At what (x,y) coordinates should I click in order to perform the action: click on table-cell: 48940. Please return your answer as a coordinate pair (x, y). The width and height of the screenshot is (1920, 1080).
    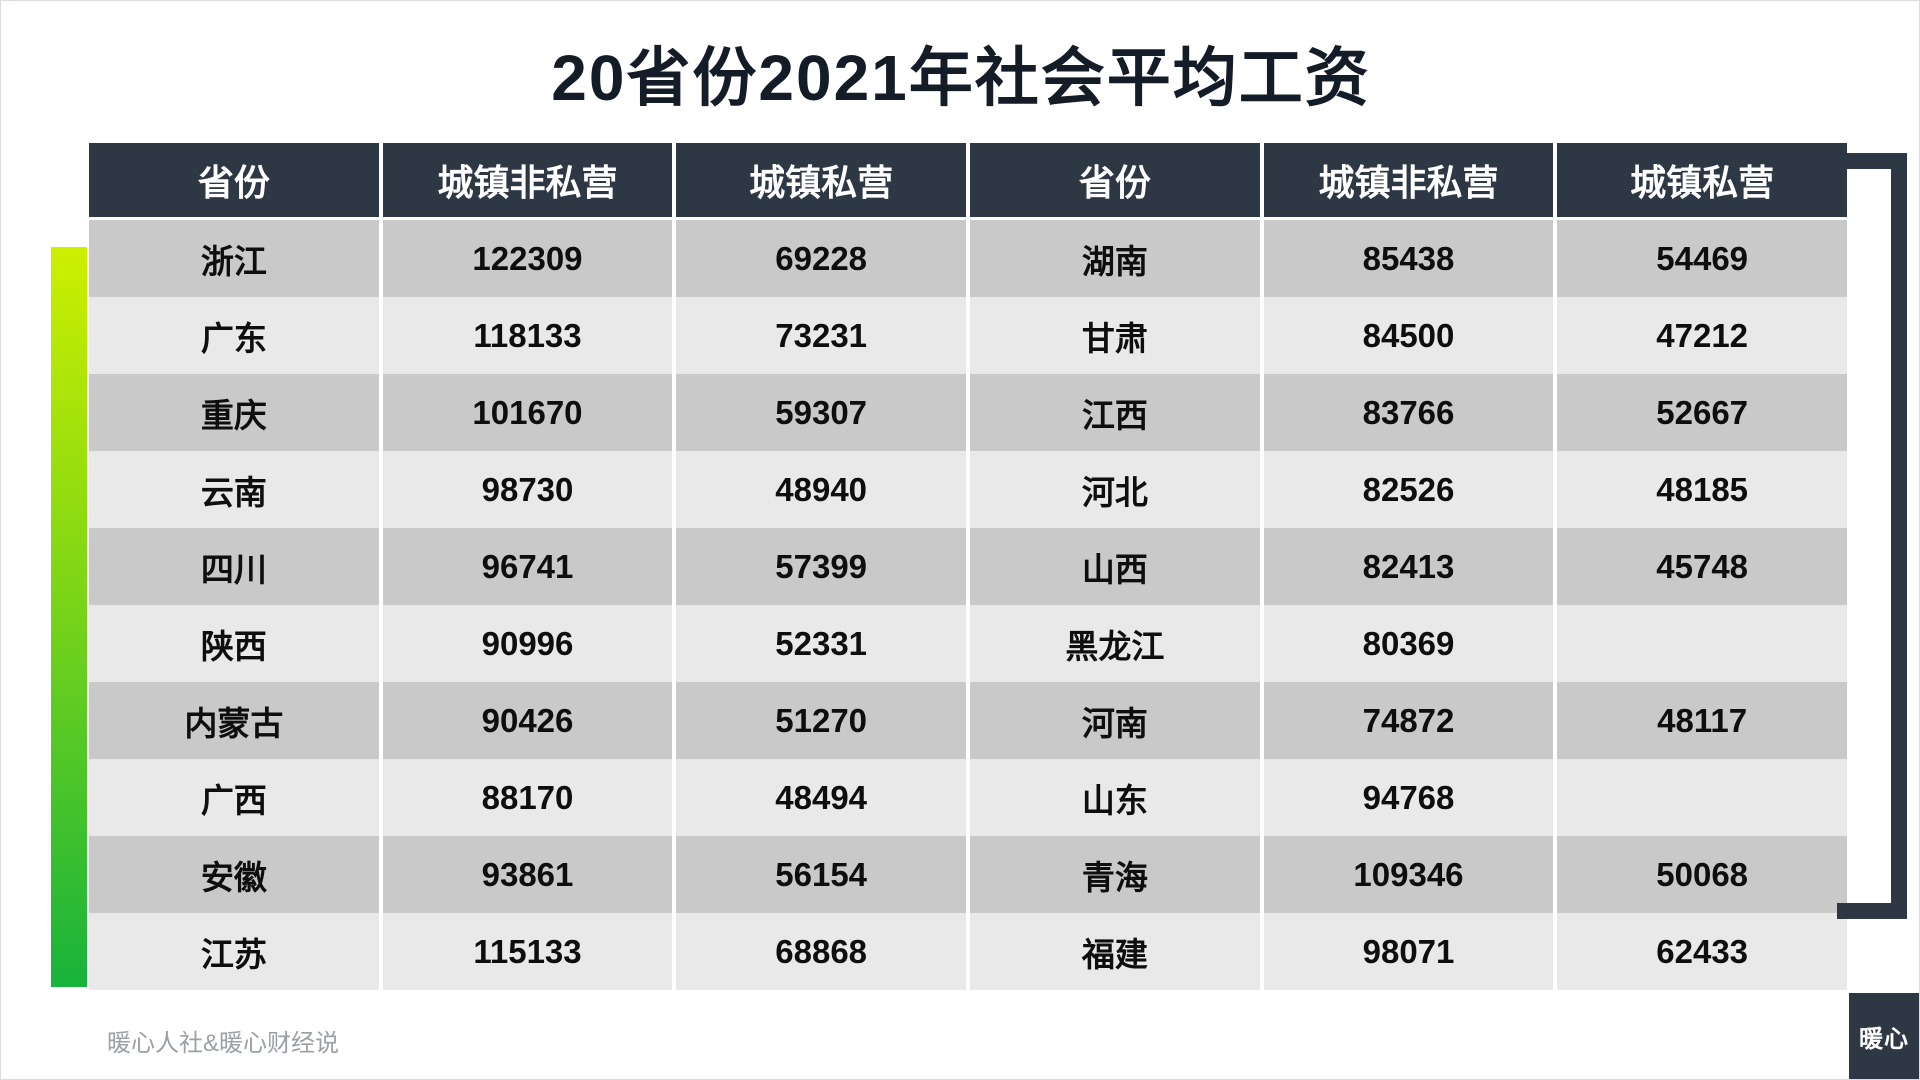
    Looking at the image, I should click on (821, 489).